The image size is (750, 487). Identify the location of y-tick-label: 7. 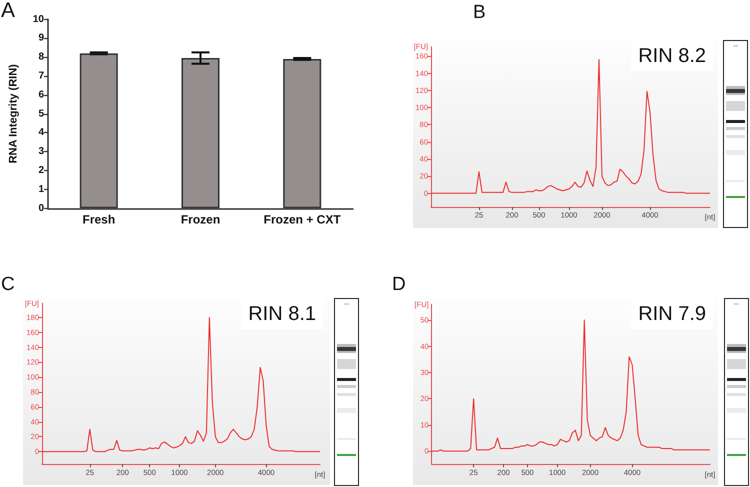
(41, 76).